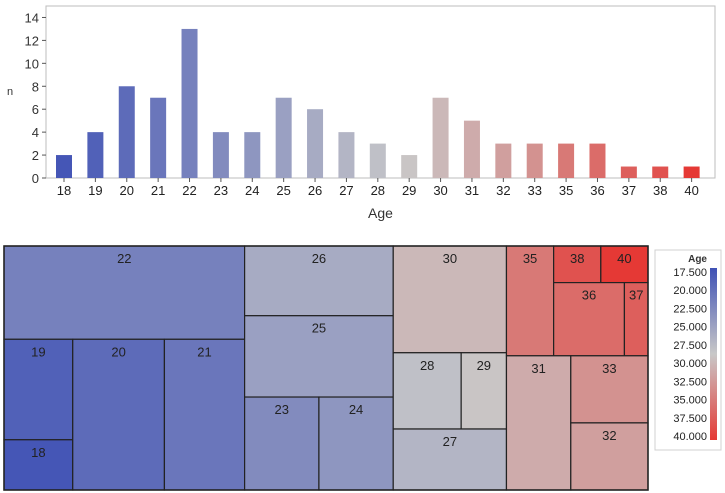 The width and height of the screenshot is (725, 493). I want to click on y-tick-label: 2, so click(35, 155).